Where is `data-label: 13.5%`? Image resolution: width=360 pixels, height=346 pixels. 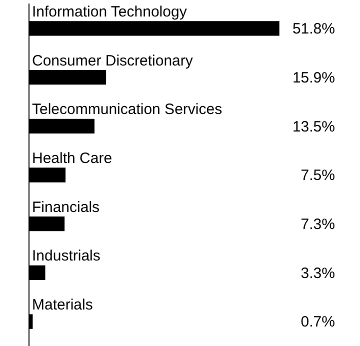
data-label: 13.5% is located at coordinates (313, 127).